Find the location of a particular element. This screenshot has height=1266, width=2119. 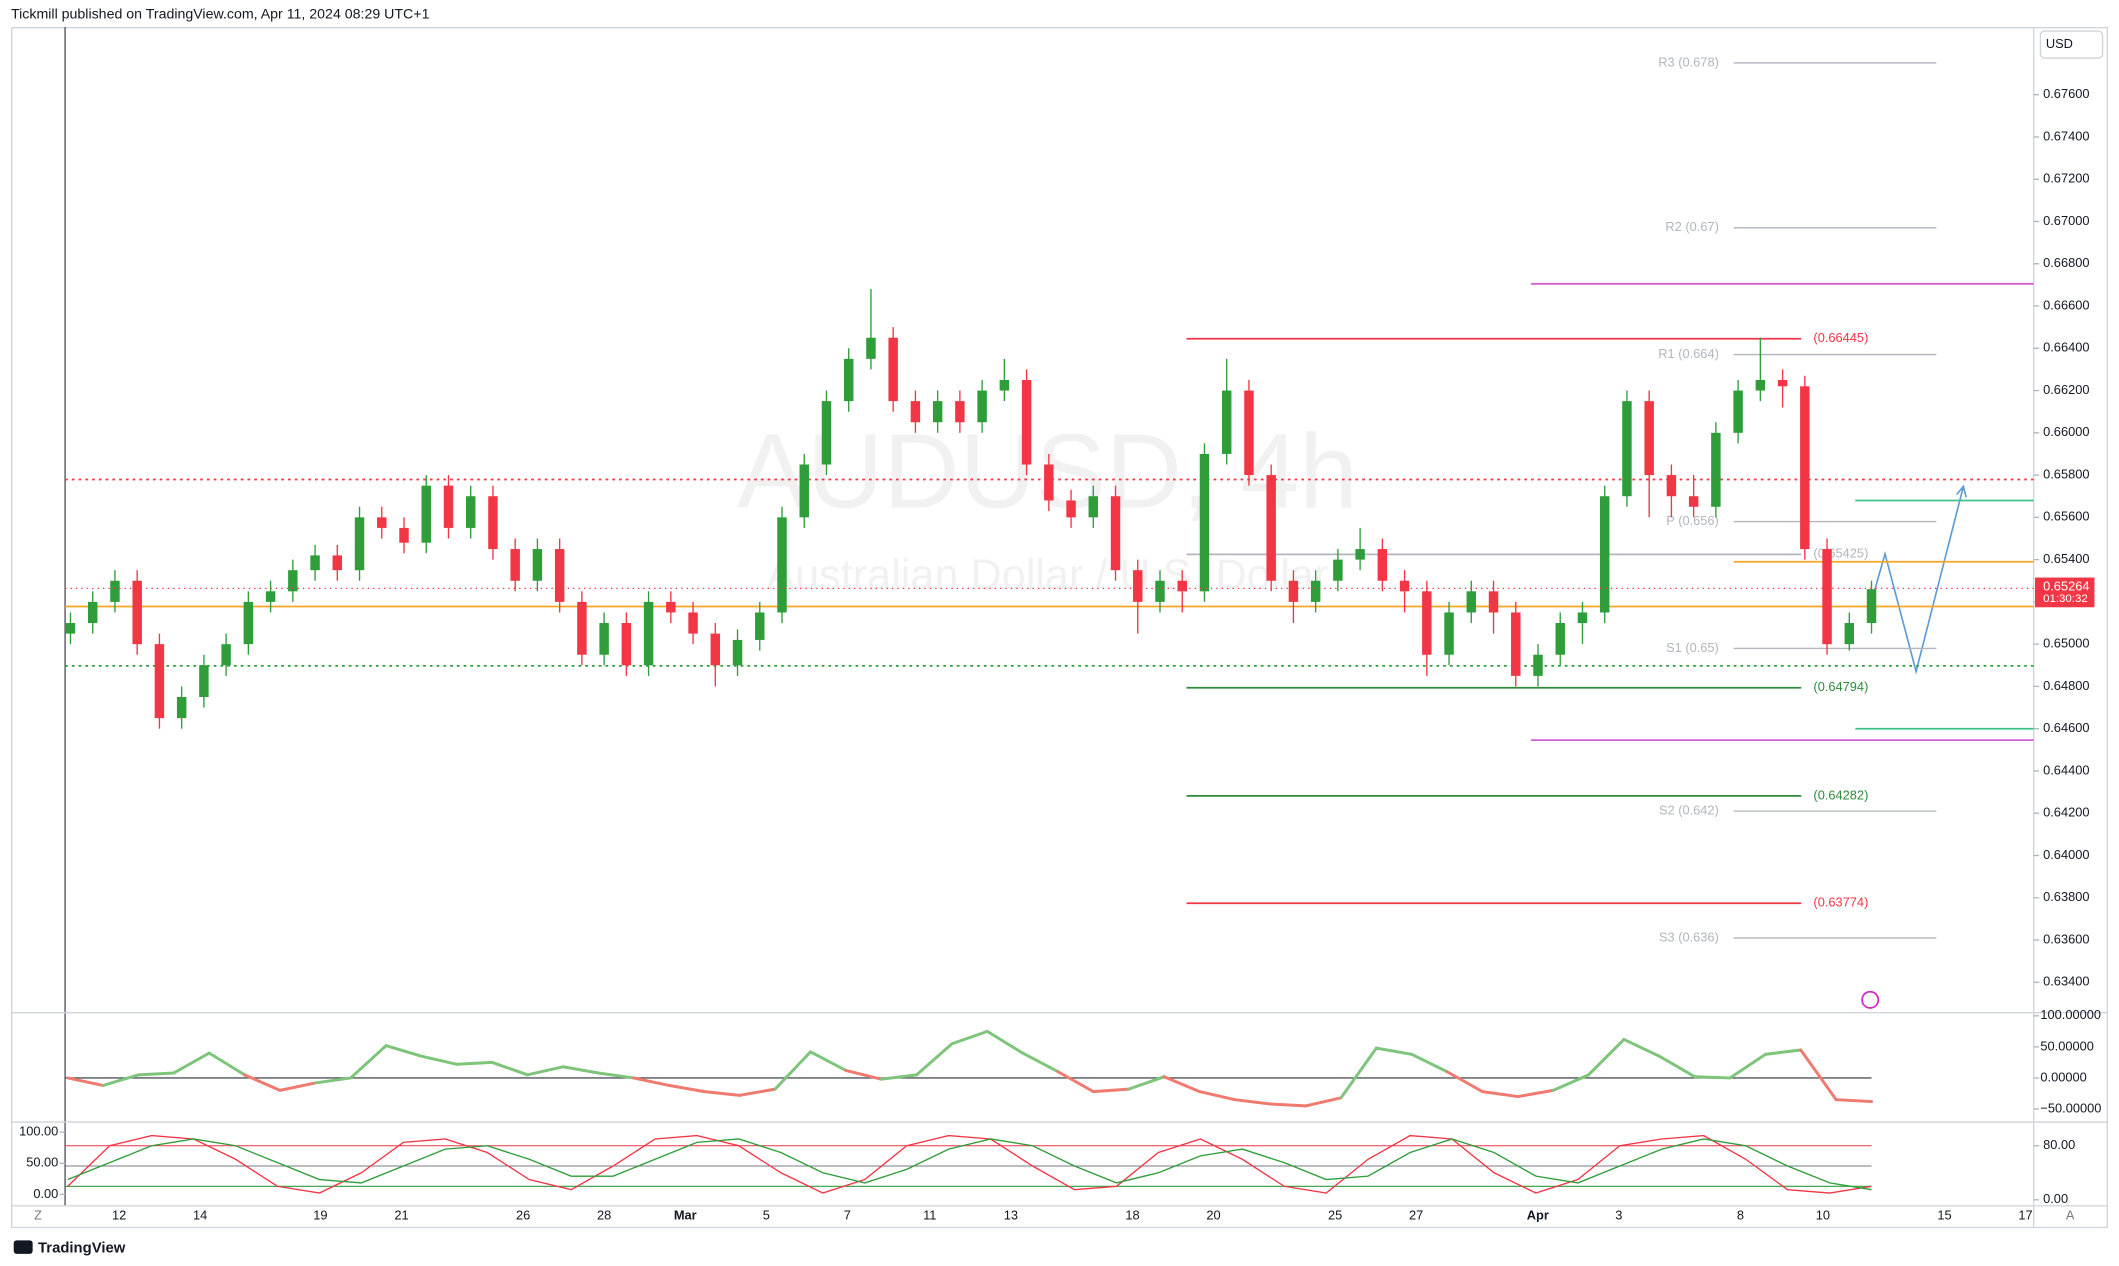

watermark-subtitle: Australian Dollar / U.S. Dollar is located at coordinates (1047, 576).